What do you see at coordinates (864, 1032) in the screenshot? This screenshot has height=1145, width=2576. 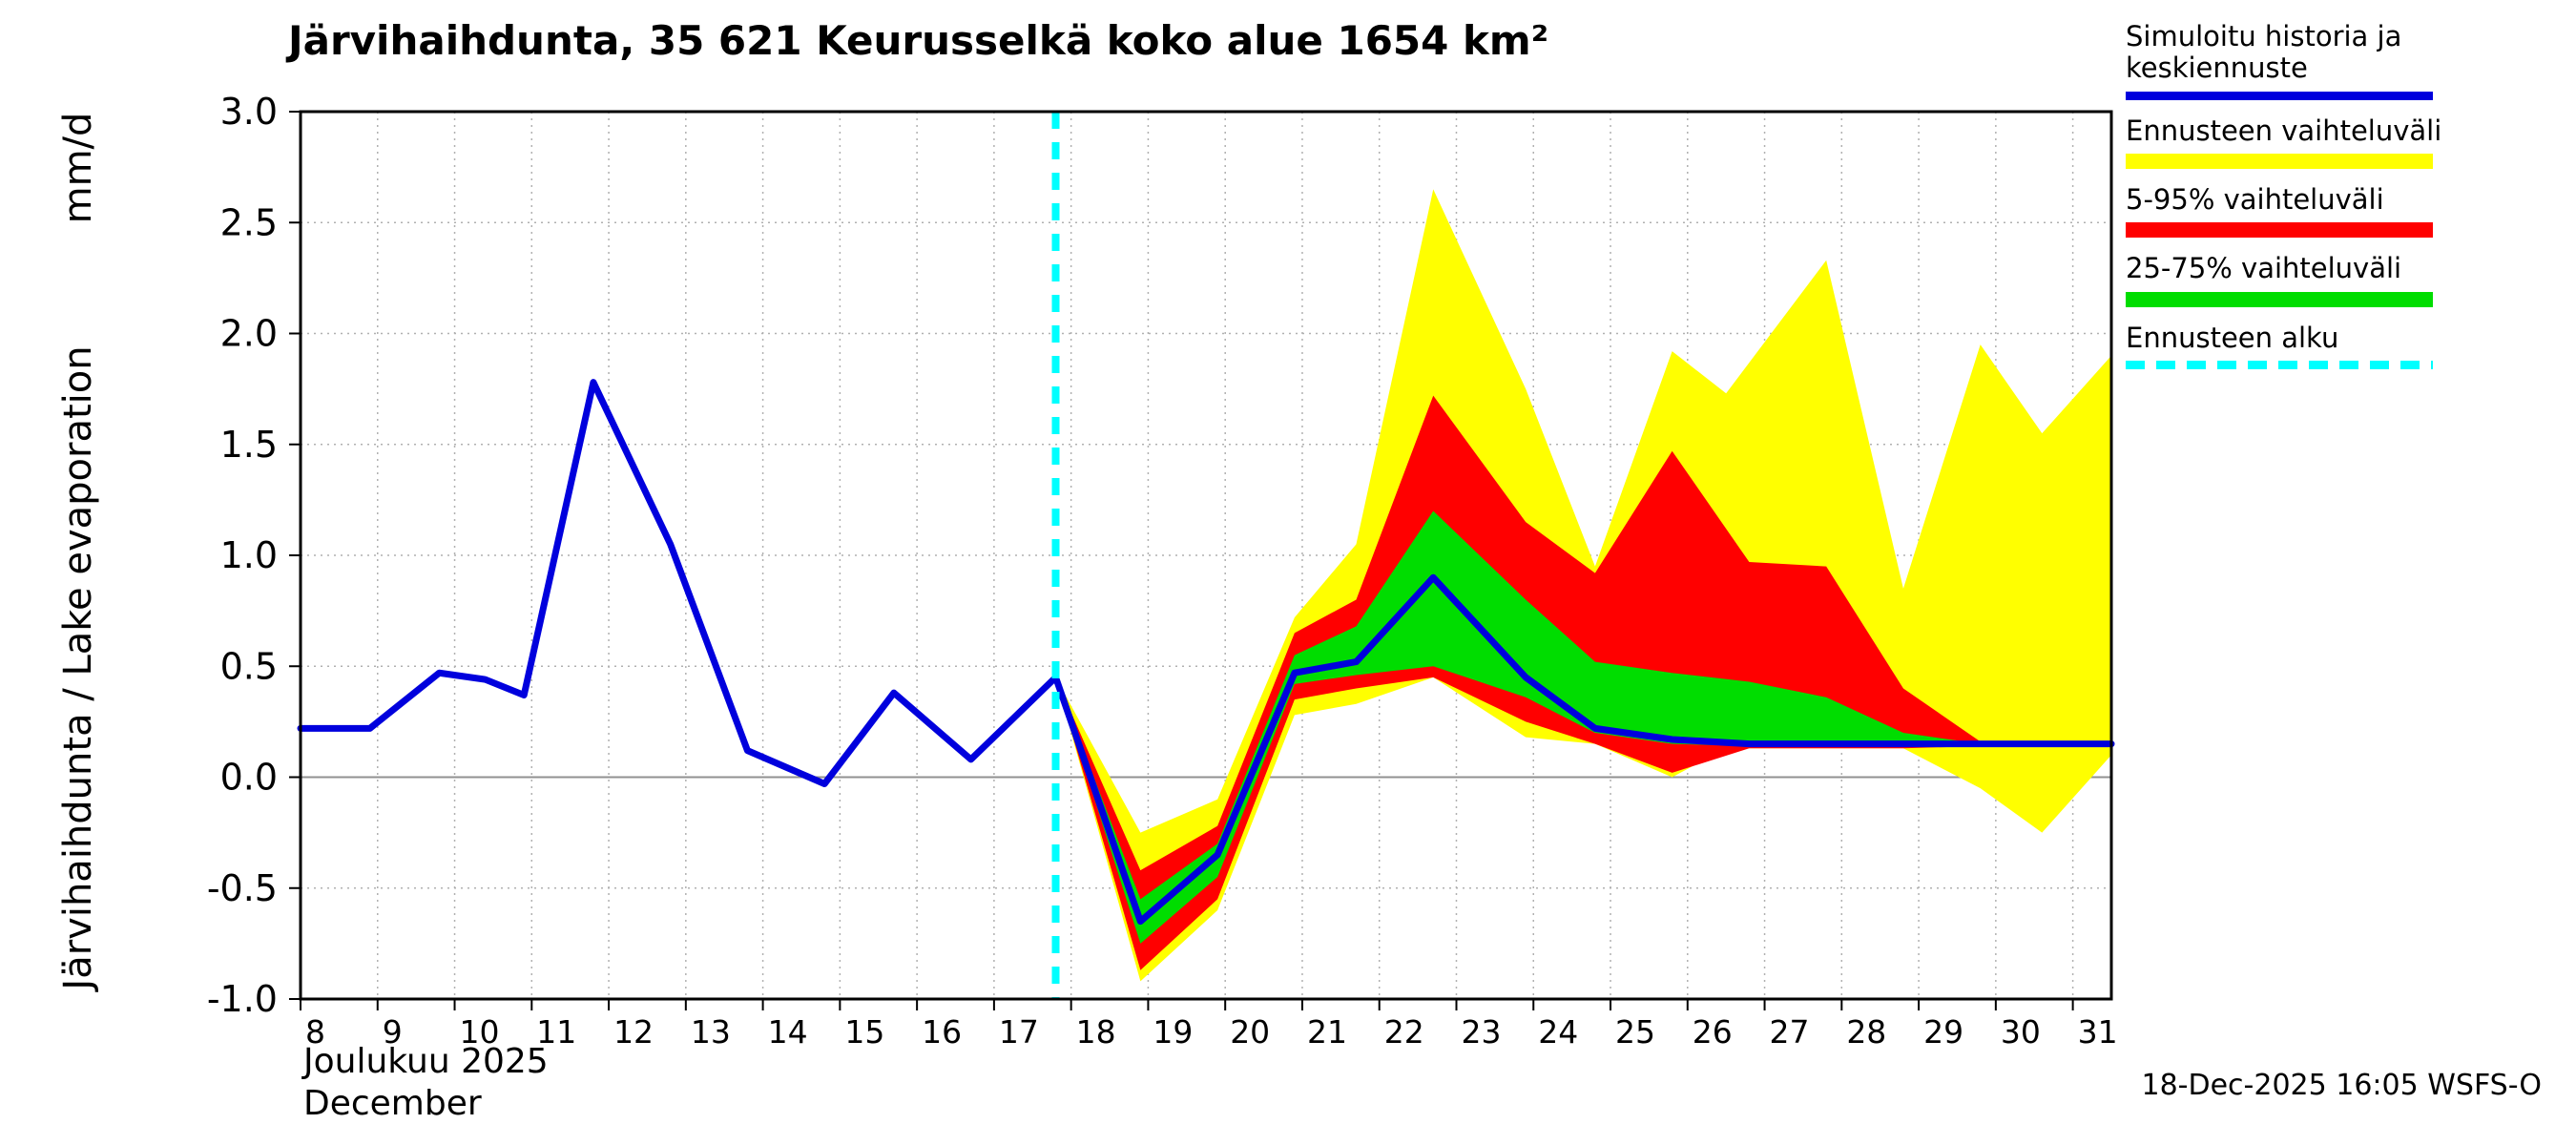 I see `x-tick-label: 15` at bounding box center [864, 1032].